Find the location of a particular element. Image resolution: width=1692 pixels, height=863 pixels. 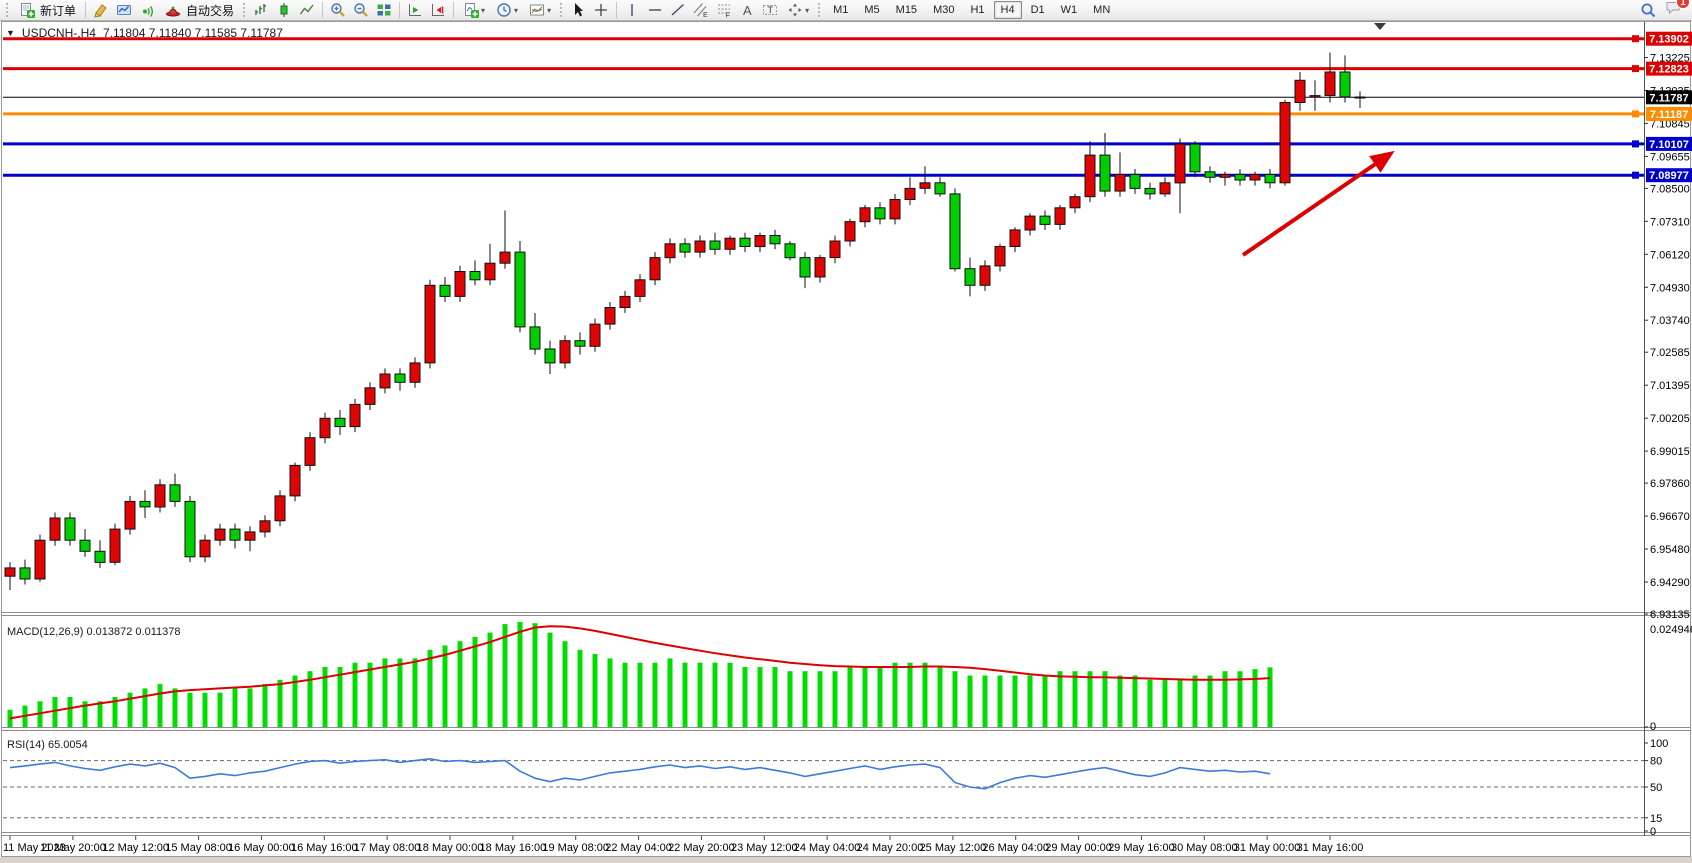

new-order-icon is located at coordinates (27, 10).